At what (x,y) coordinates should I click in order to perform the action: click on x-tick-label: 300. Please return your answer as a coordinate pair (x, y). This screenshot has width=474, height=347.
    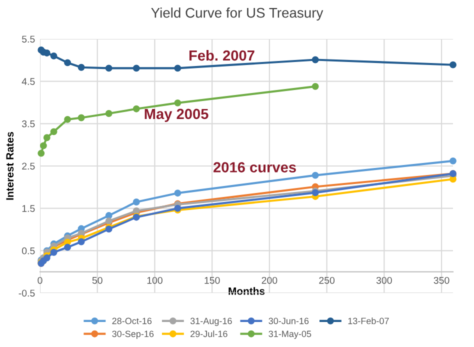
    Looking at the image, I should click on (384, 280).